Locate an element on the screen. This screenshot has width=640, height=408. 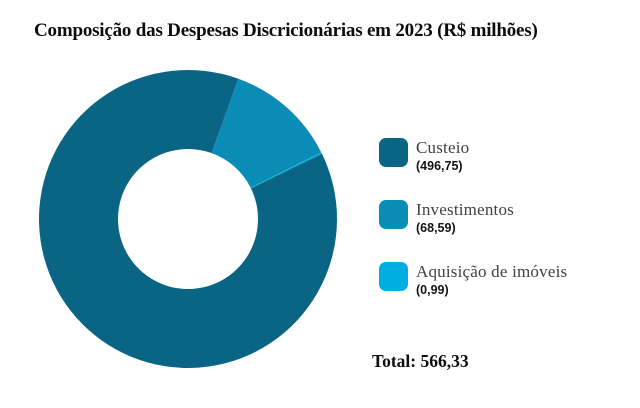
donut-slice-investimentos is located at coordinates (266, 133).